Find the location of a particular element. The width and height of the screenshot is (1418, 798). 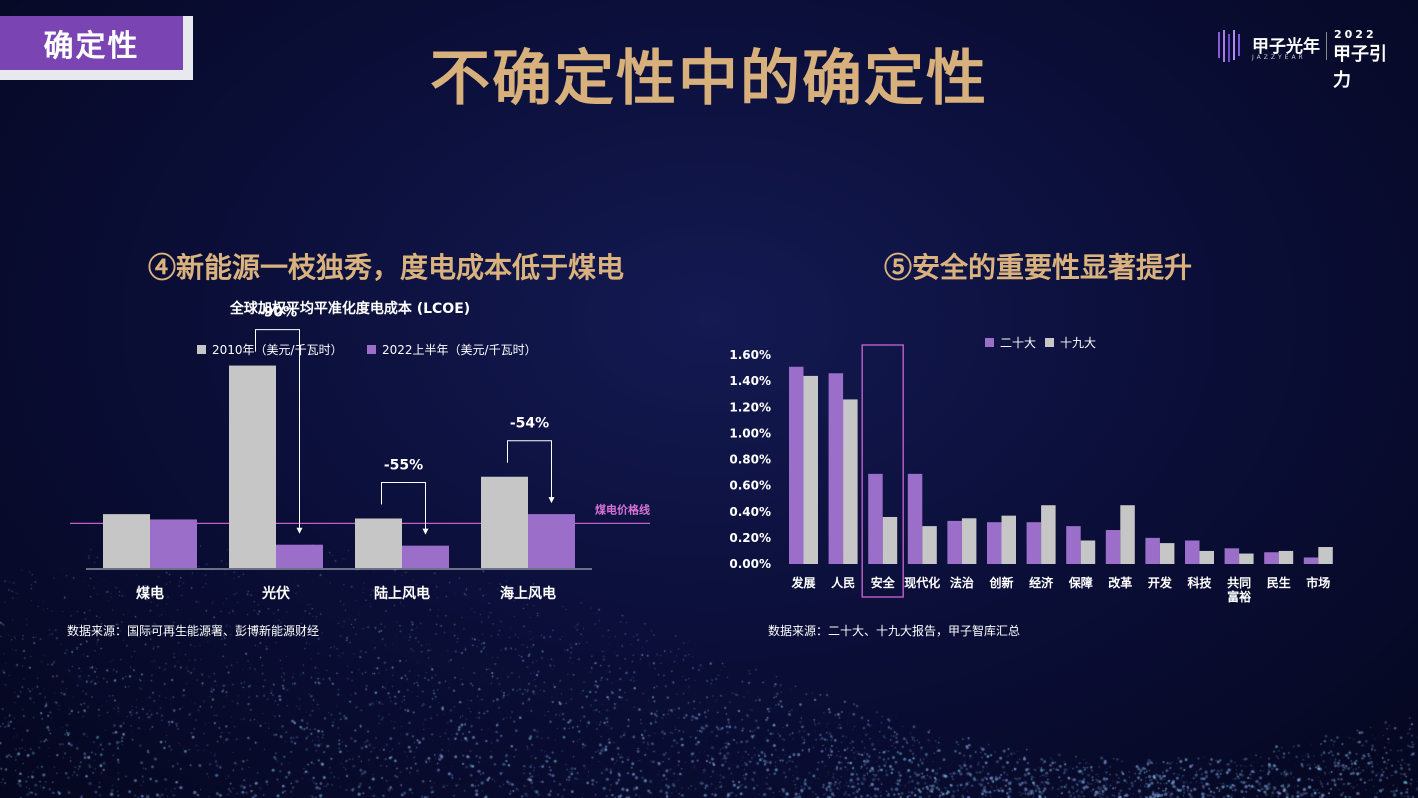

y-tick-label: 1.40% is located at coordinates (750, 381).